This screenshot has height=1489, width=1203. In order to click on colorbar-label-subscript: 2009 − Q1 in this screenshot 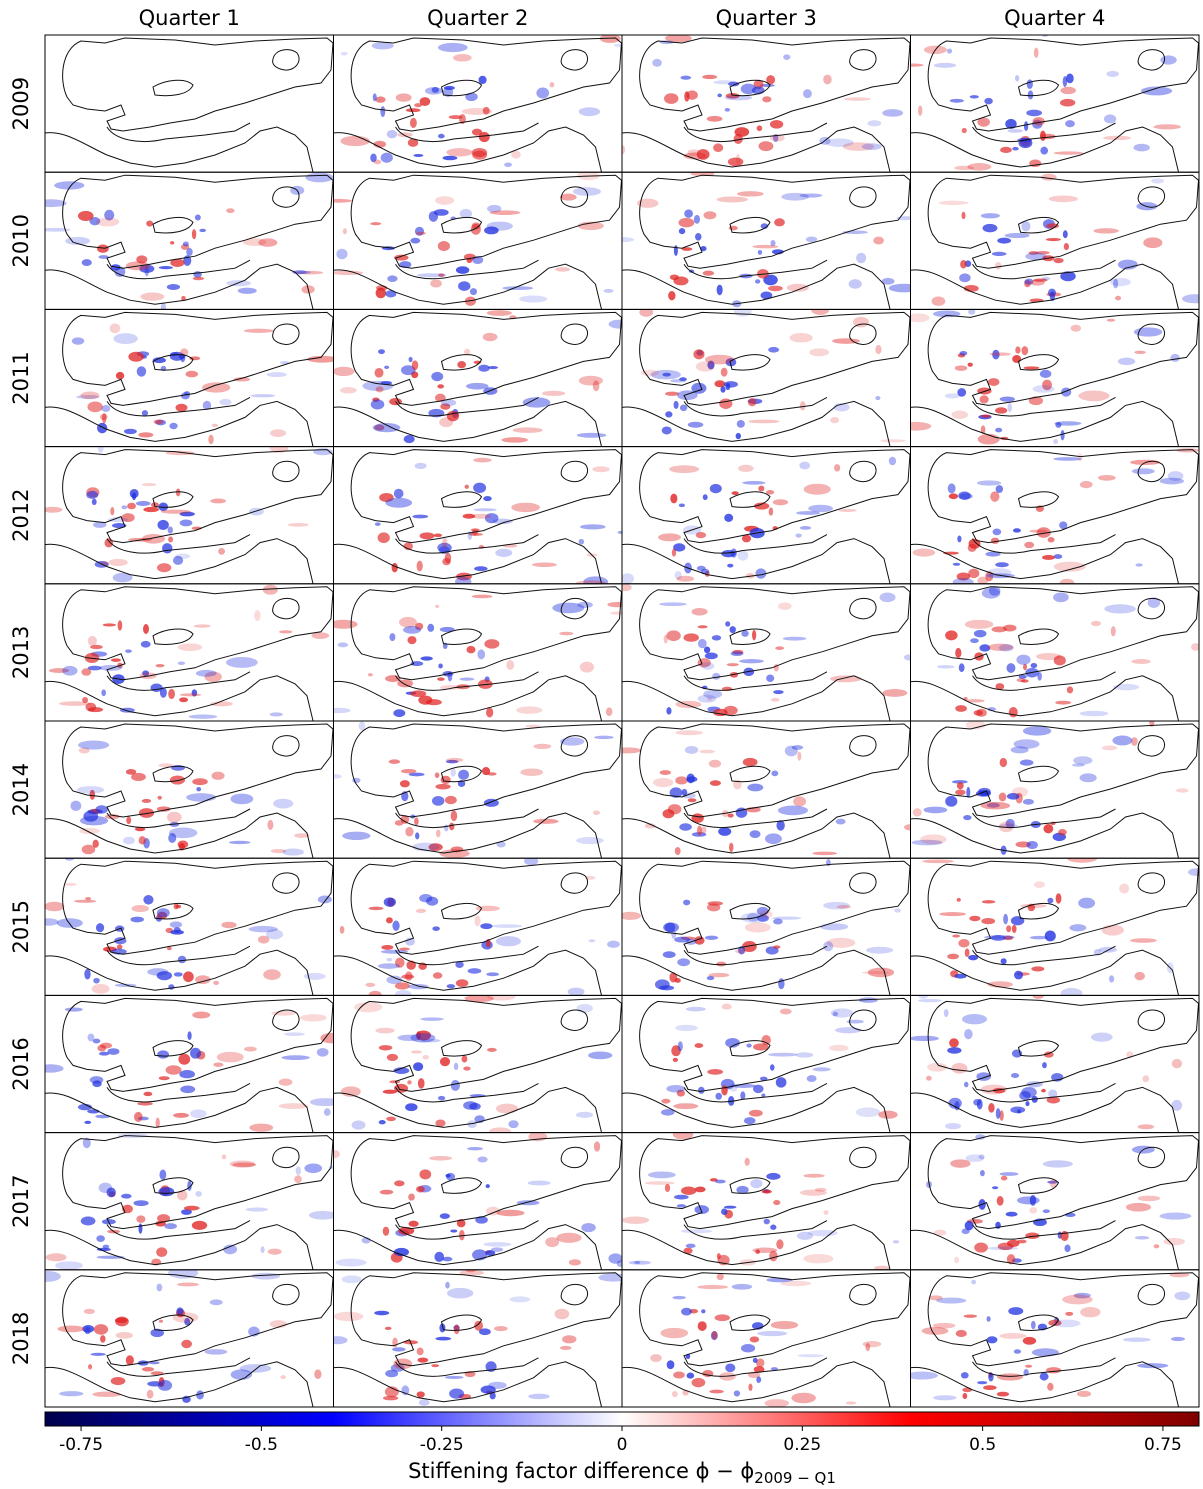, I will do `click(795, 1478)`.